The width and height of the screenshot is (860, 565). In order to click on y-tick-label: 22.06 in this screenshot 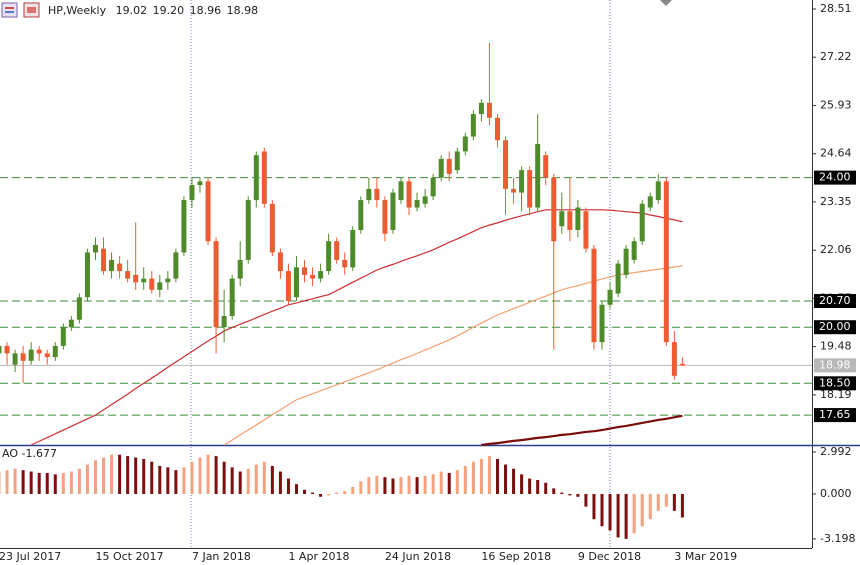, I will do `click(836, 249)`.